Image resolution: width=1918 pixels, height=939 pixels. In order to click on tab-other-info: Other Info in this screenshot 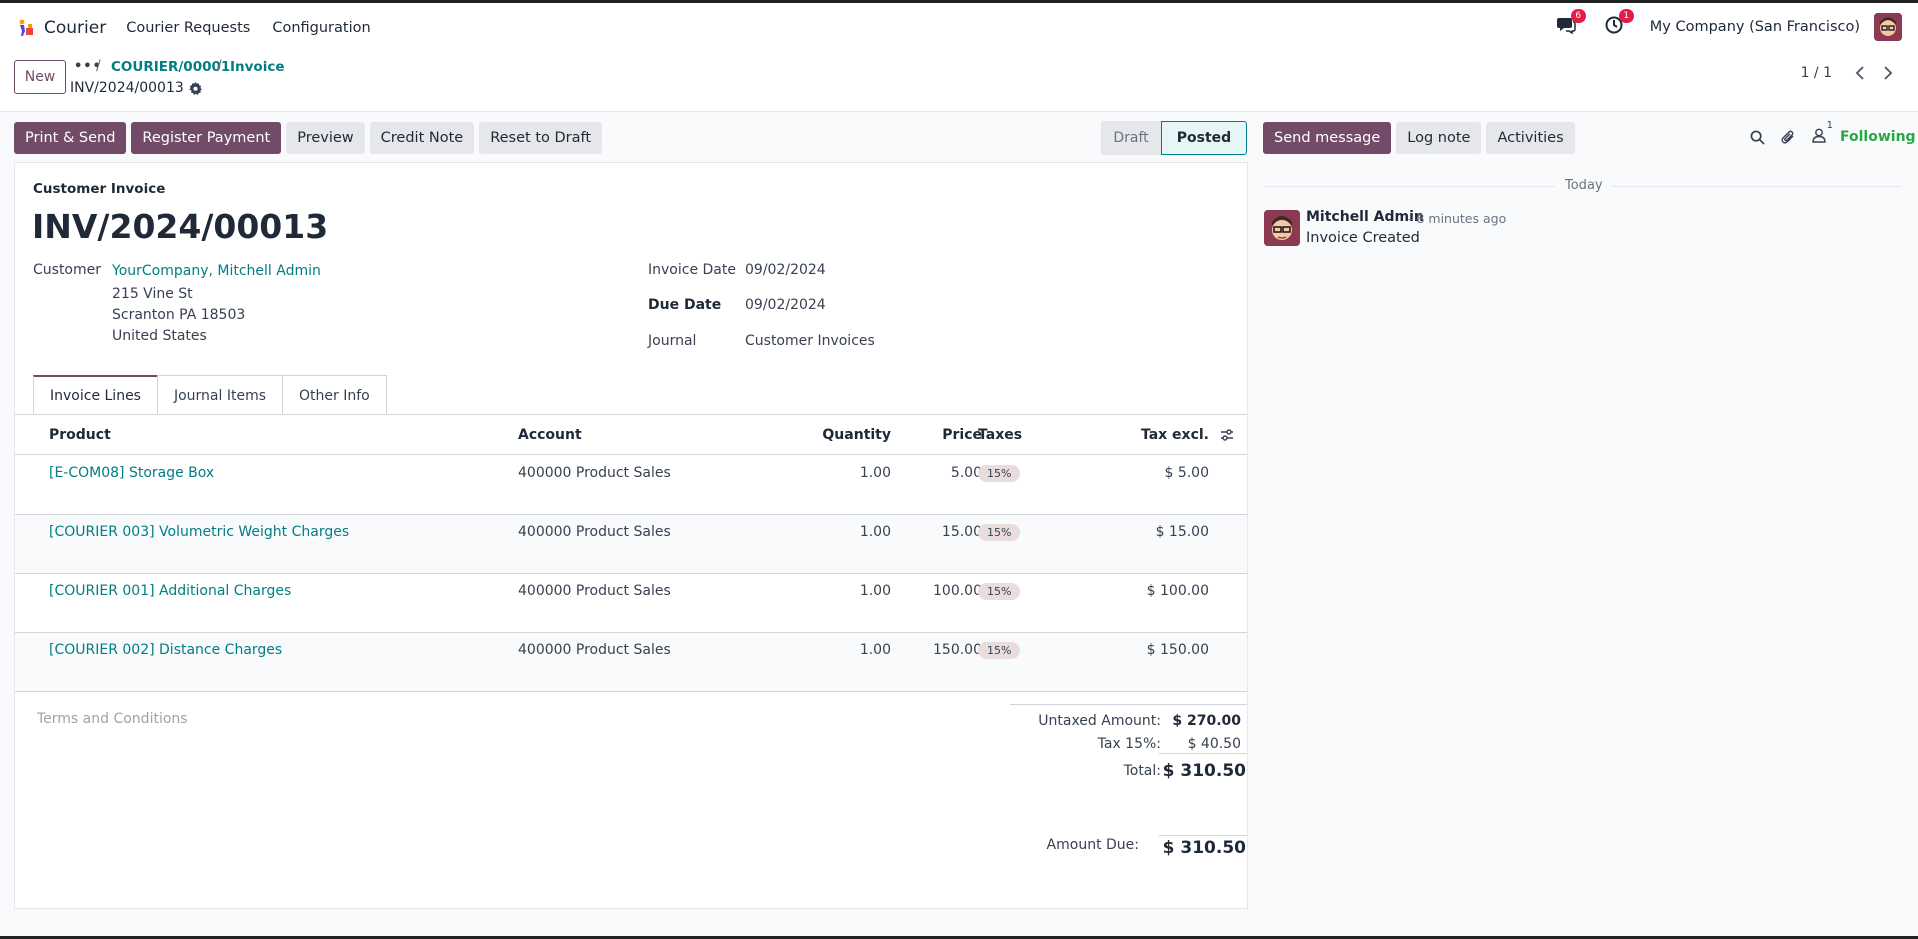, I will do `click(334, 395)`.